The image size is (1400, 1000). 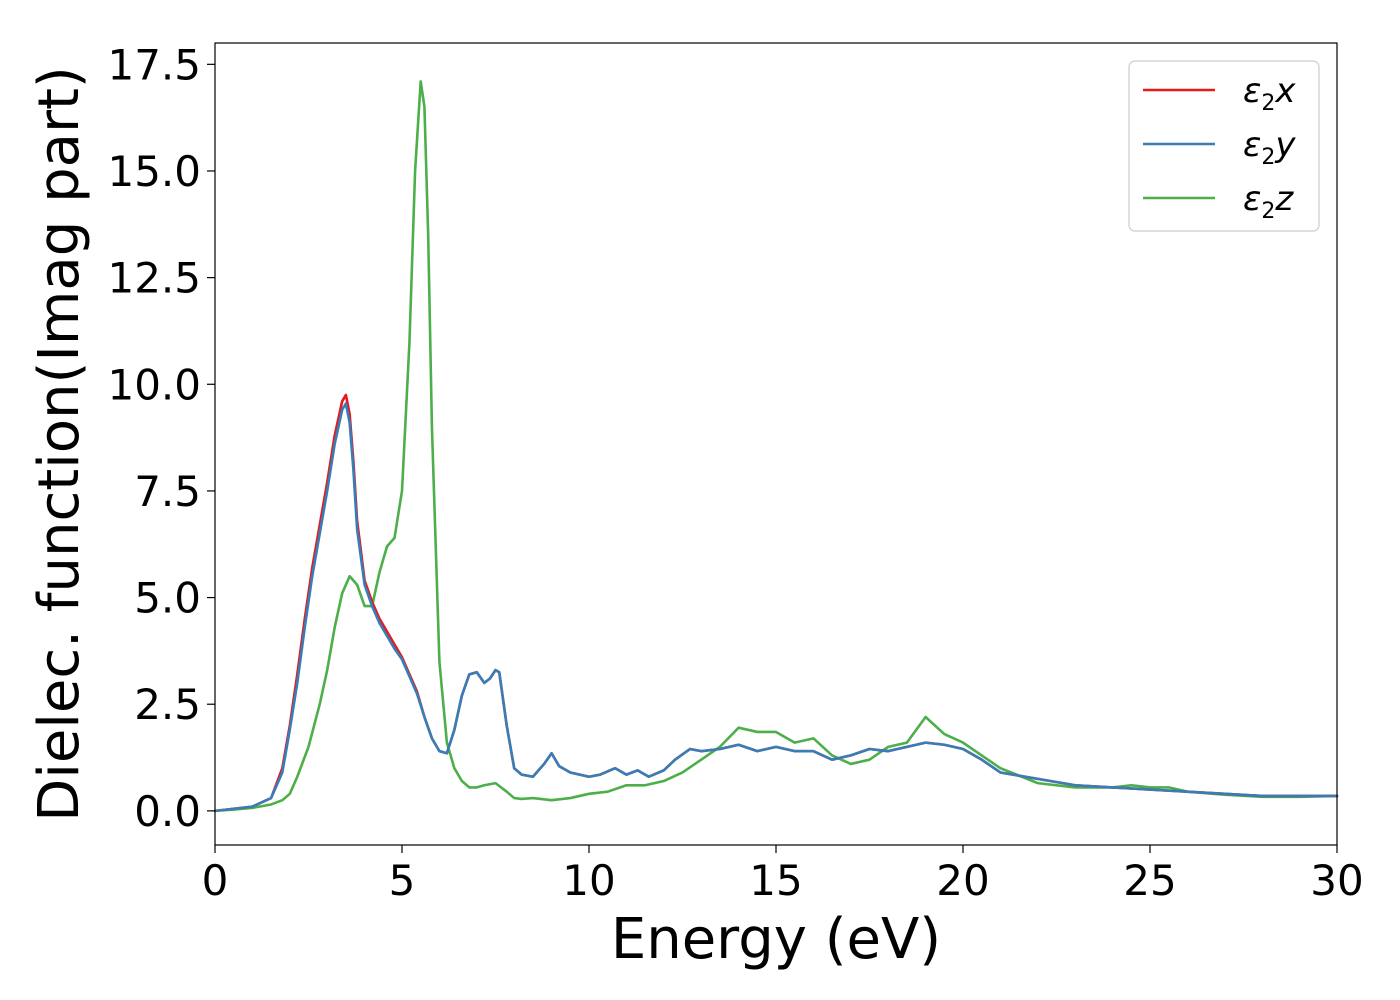 I want to click on x-axis-label: Energy (eV), so click(x=776, y=939).